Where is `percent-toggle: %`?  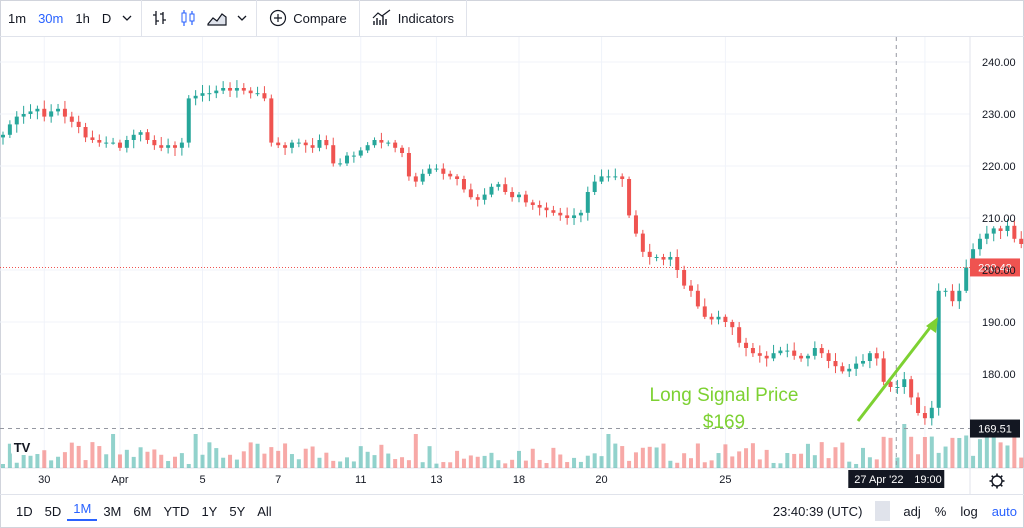
percent-toggle: % is located at coordinates (940, 511).